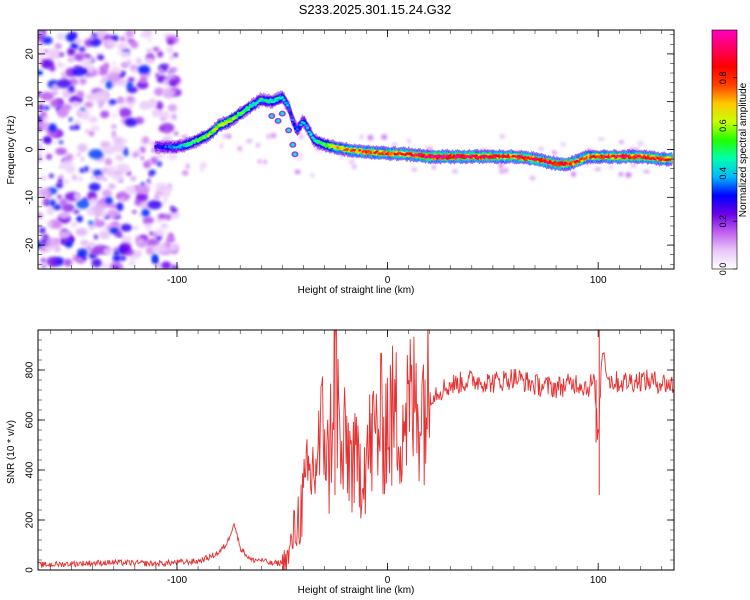 Image resolution: width=750 pixels, height=600 pixels. What do you see at coordinates (30, 570) in the screenshot?
I see `y-tick-label: 0` at bounding box center [30, 570].